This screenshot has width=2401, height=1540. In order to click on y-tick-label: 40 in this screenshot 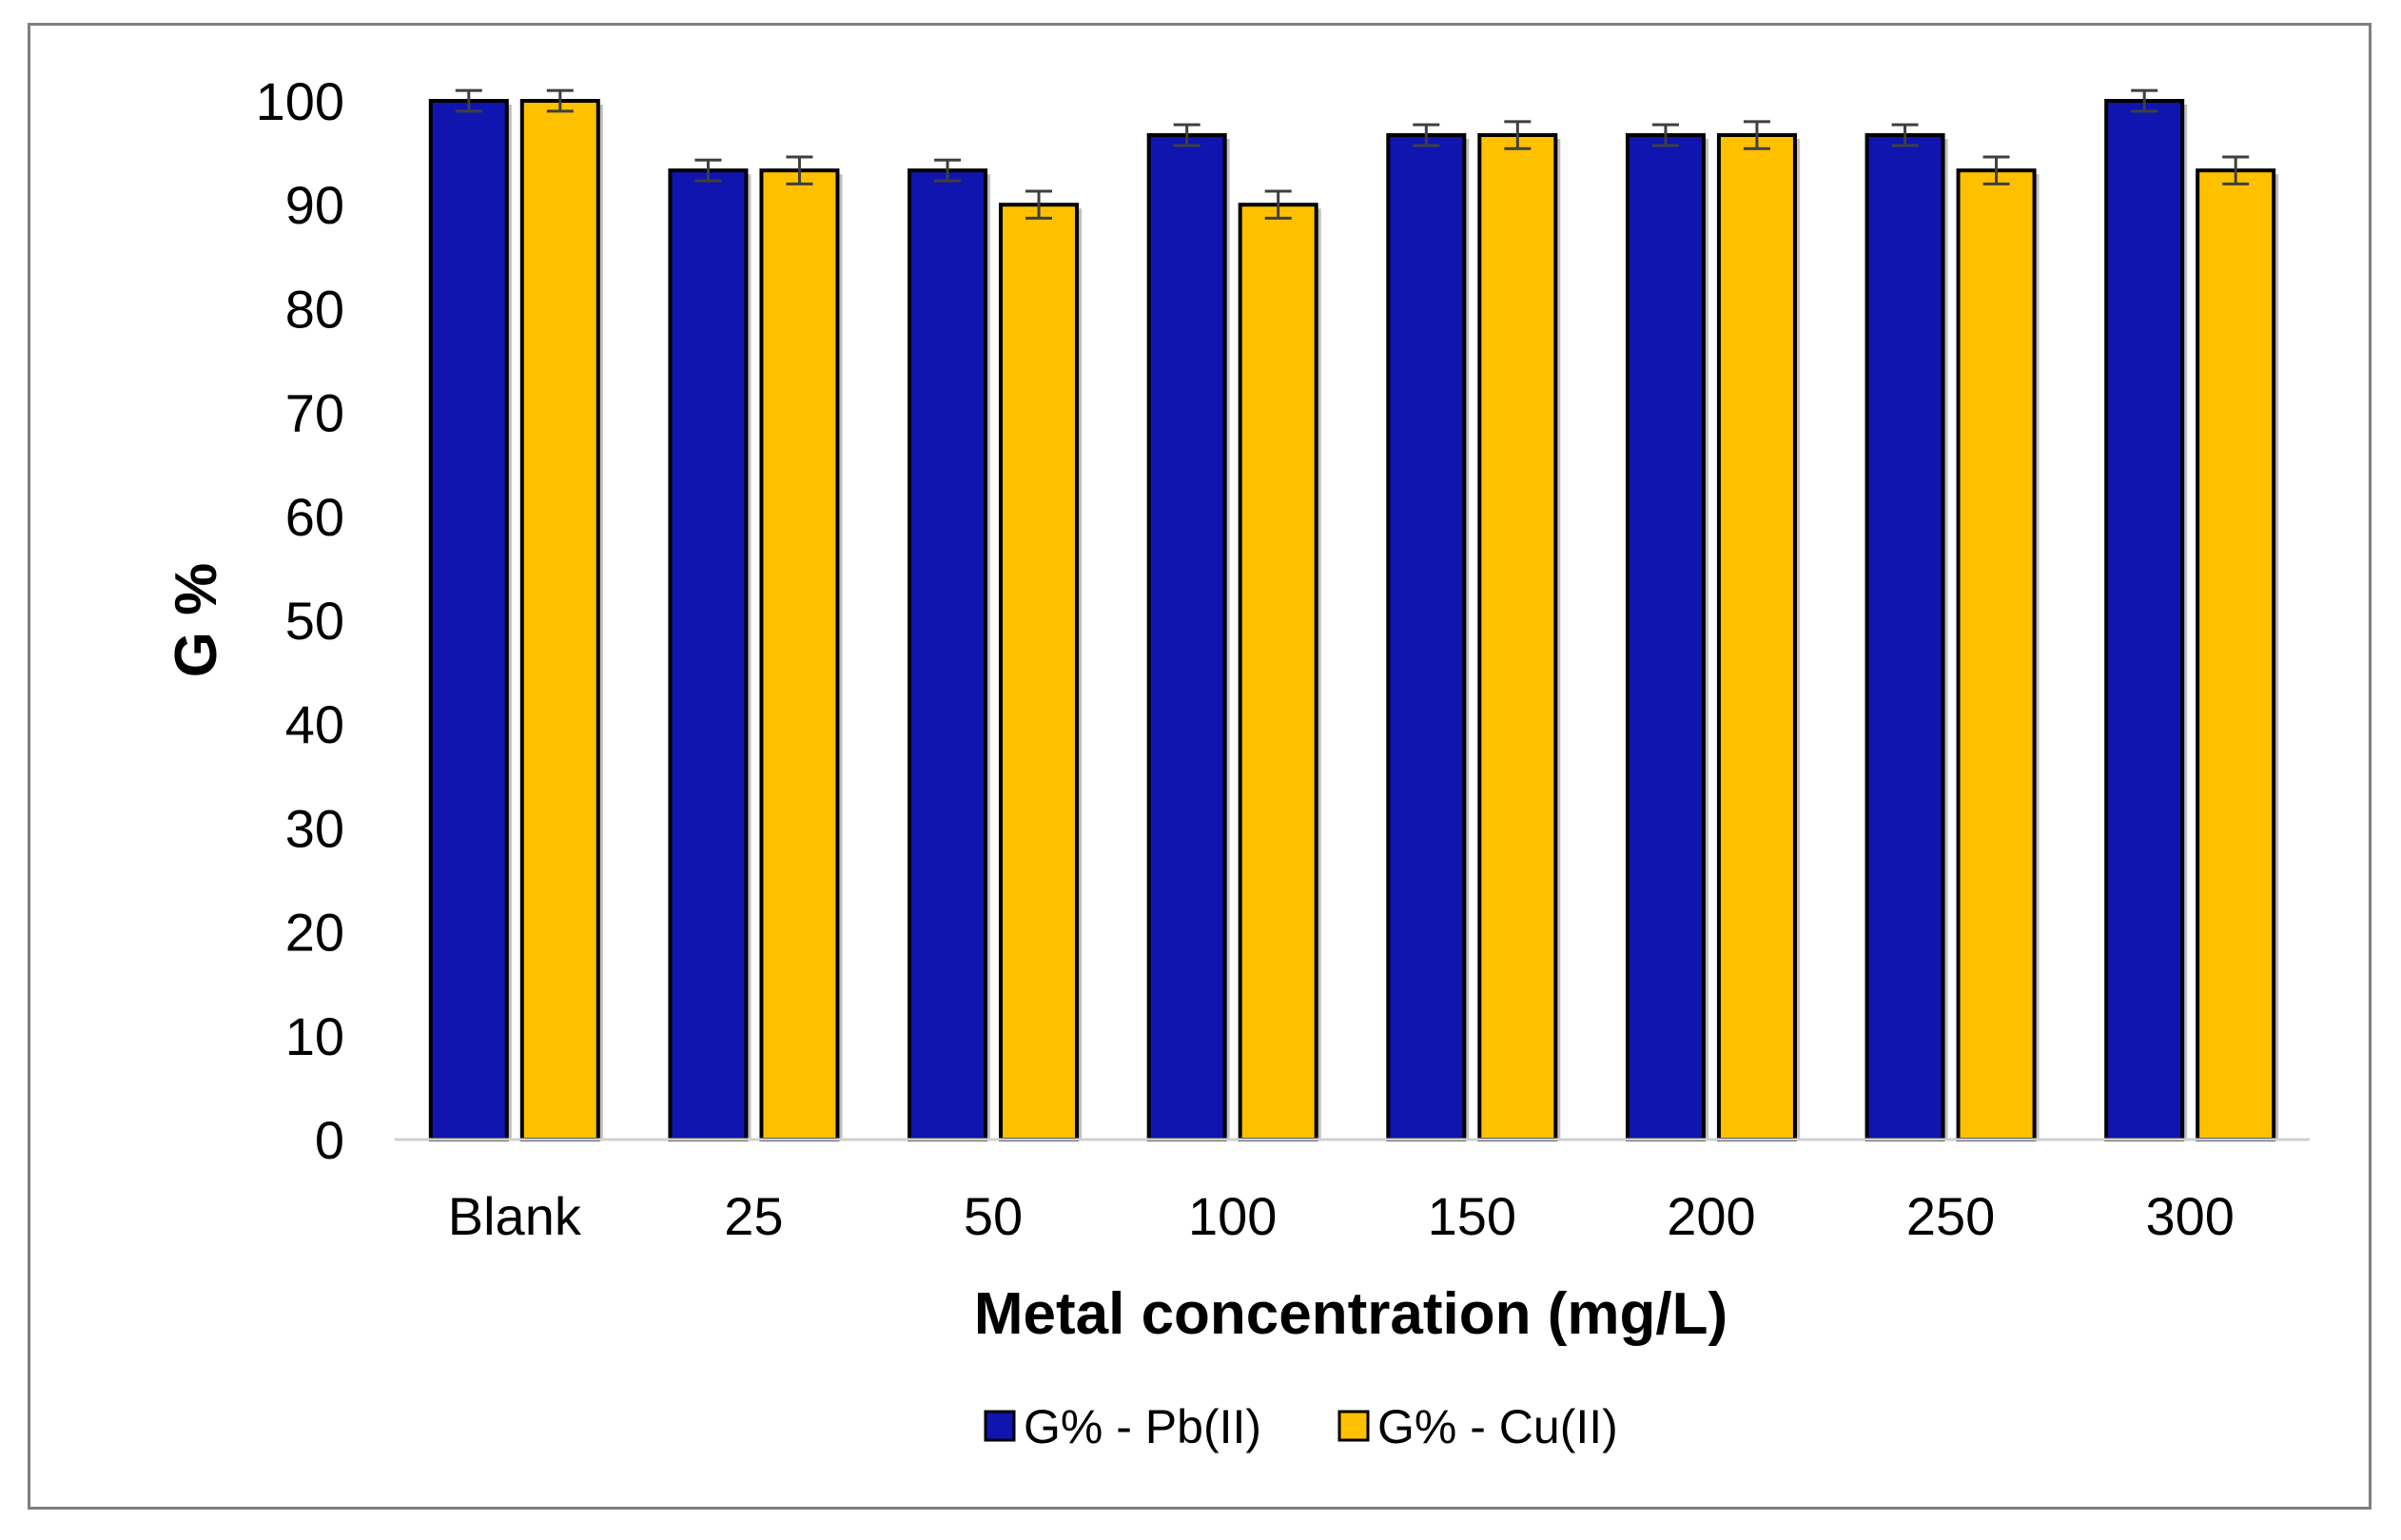, I will do `click(314, 724)`.